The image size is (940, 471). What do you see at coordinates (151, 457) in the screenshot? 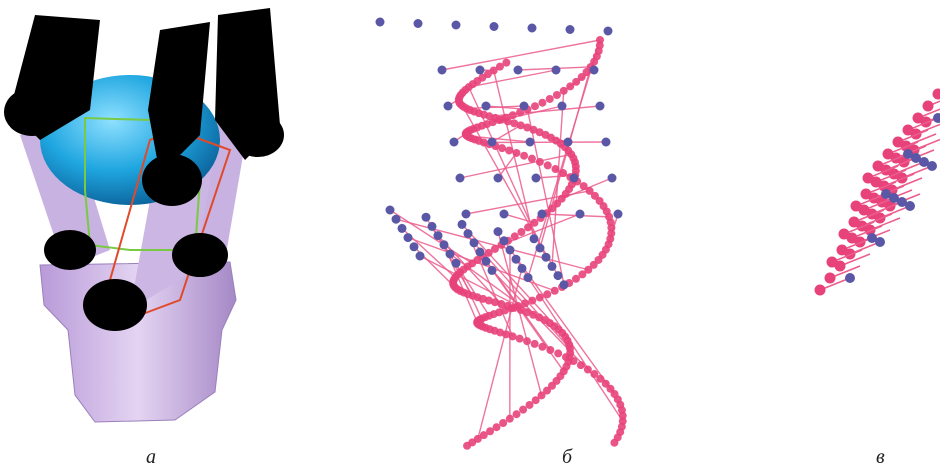
I see `caption-a: а` at bounding box center [151, 457].